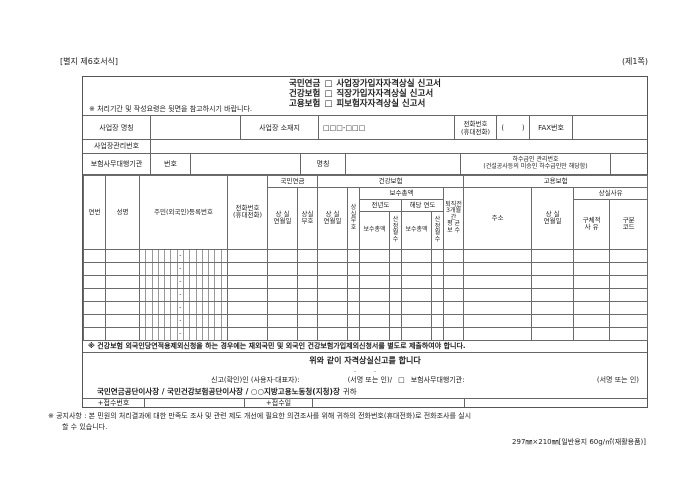 The height and width of the screenshot is (481, 680). What do you see at coordinates (556, 403) in the screenshot?
I see `receipt-extra-input` at bounding box center [556, 403].